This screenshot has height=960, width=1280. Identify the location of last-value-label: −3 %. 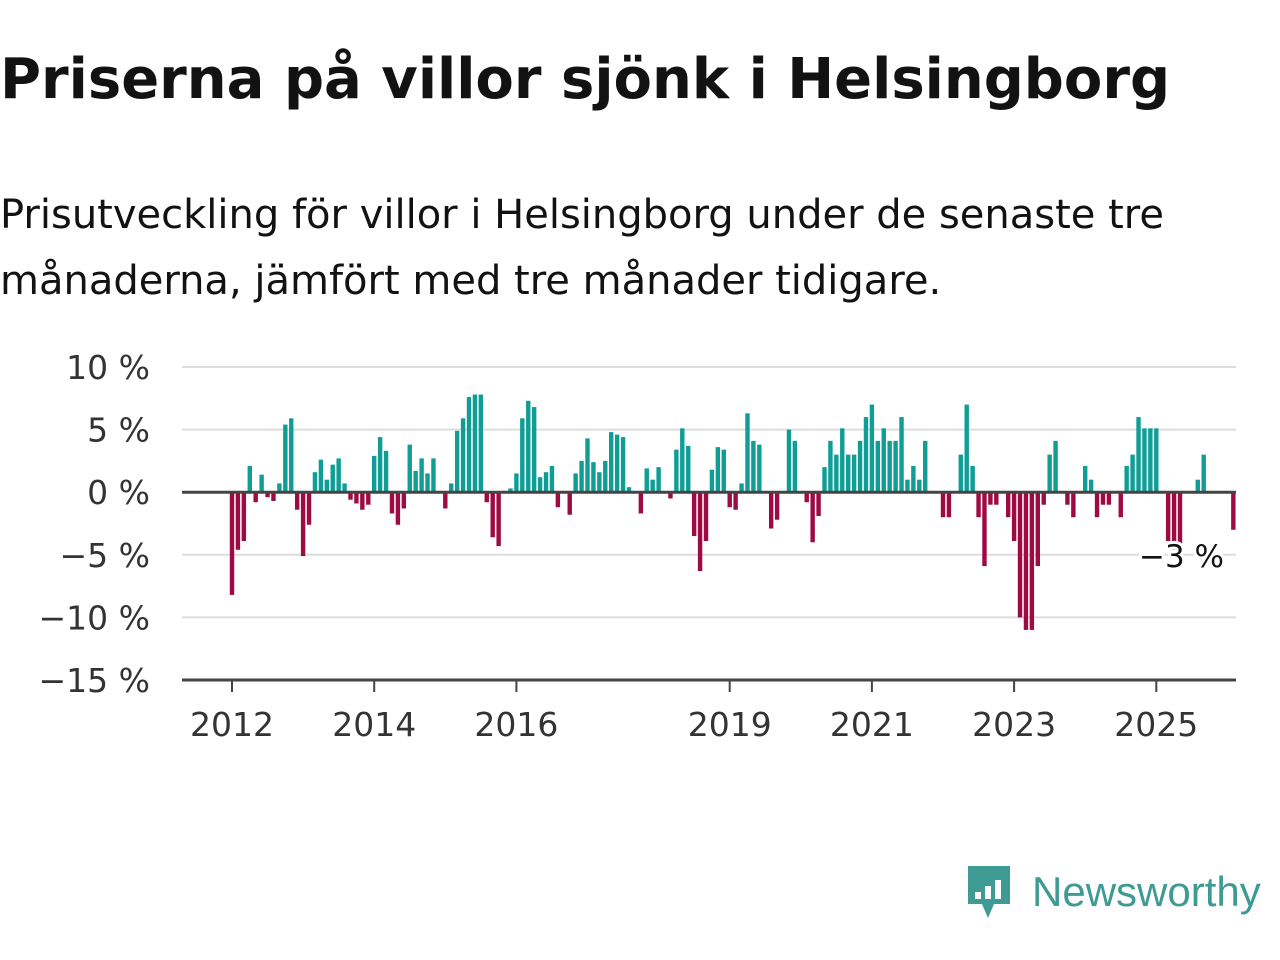
(1181, 557).